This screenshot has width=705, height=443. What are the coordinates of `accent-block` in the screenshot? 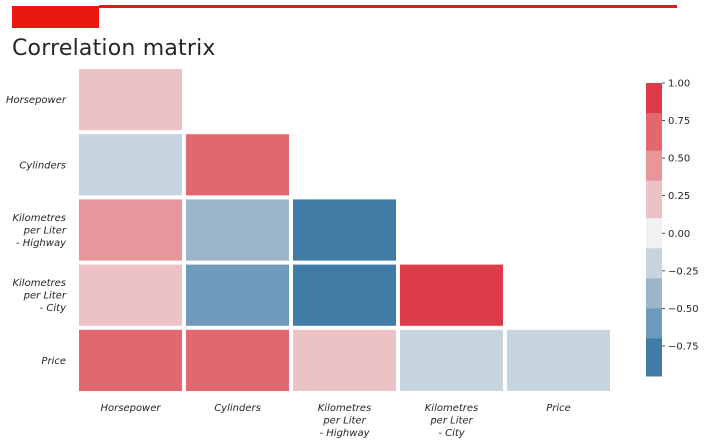 It's located at (55, 17).